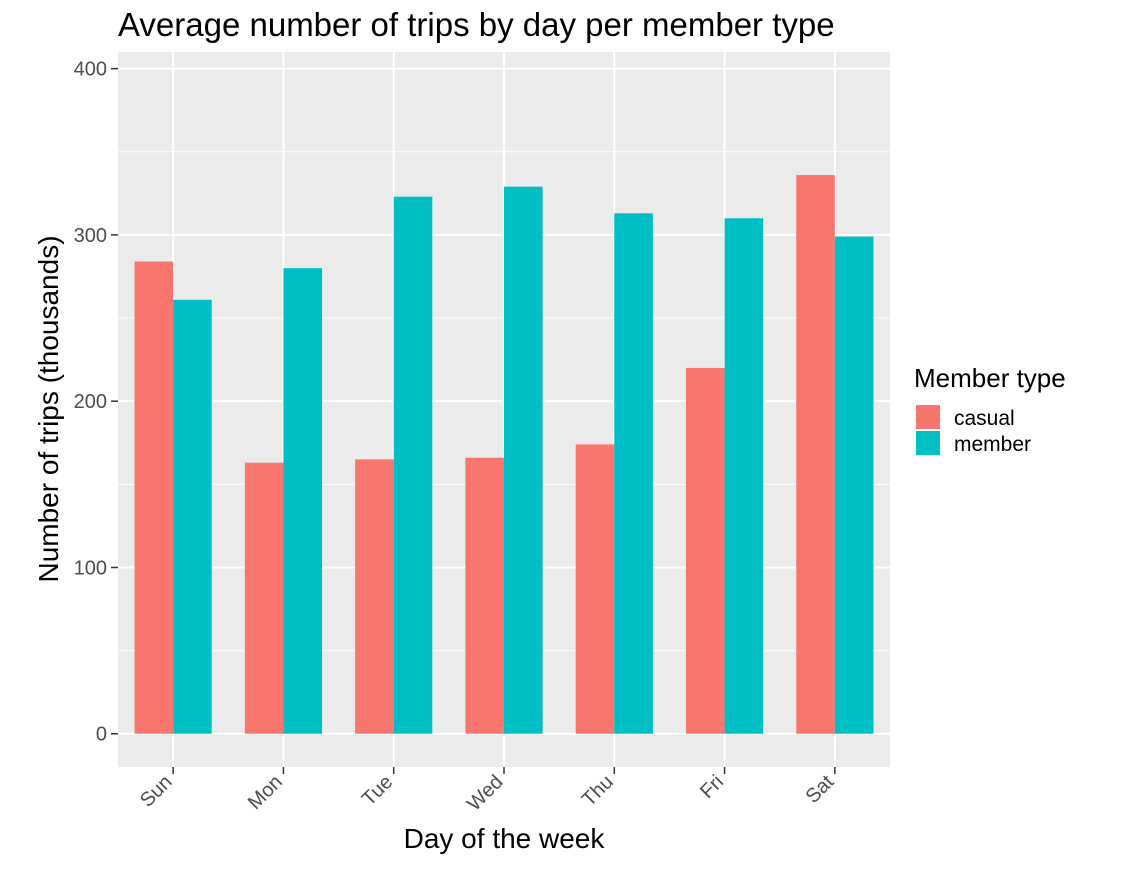  What do you see at coordinates (90, 70) in the screenshot?
I see `y-tick-label: 400` at bounding box center [90, 70].